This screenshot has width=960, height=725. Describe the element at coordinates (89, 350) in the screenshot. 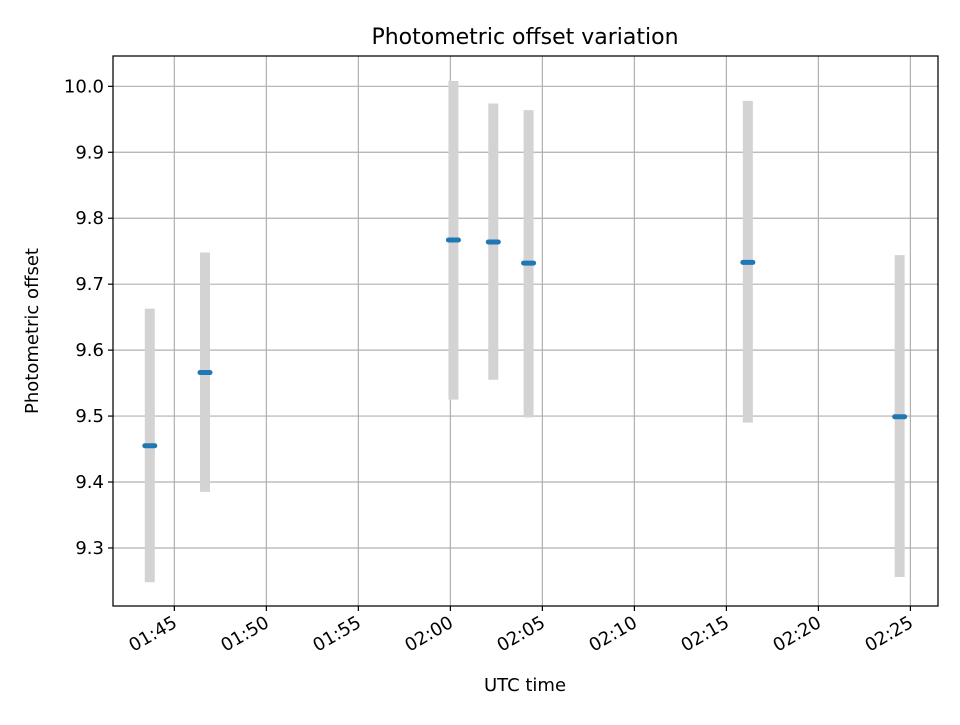

I see `y-tick-label: 9.6` at that location.